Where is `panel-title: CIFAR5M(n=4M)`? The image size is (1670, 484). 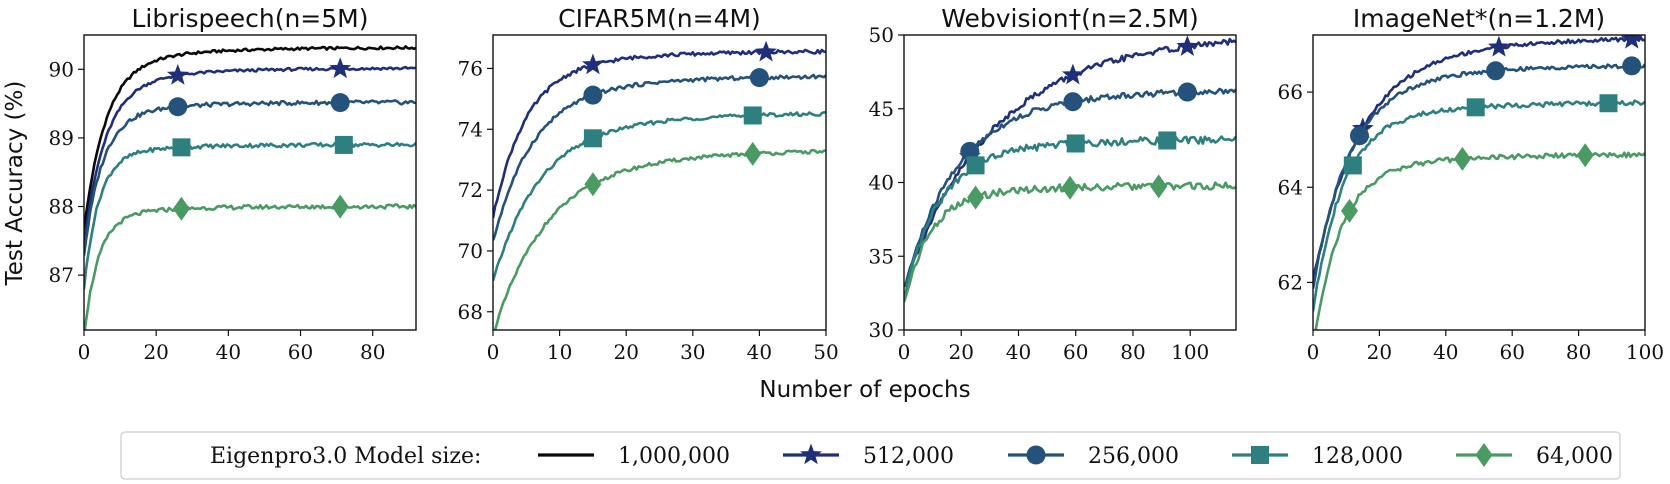 panel-title: CIFAR5M(n=4M) is located at coordinates (659, 18).